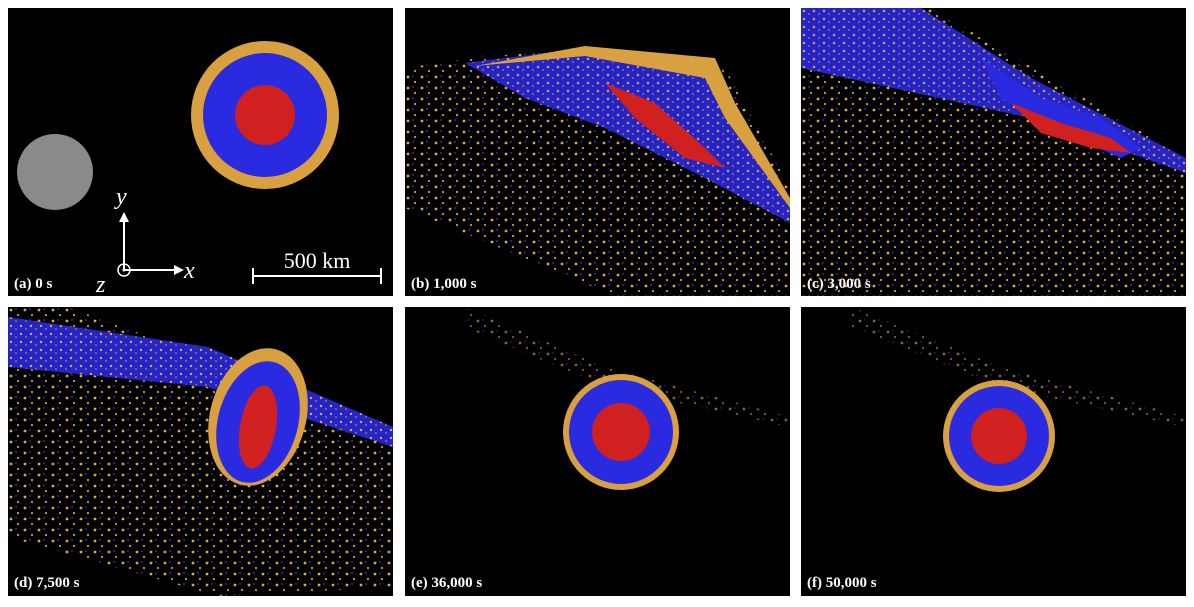 This screenshot has width=1194, height=607. I want to click on z-axis-label: z, so click(100, 285).